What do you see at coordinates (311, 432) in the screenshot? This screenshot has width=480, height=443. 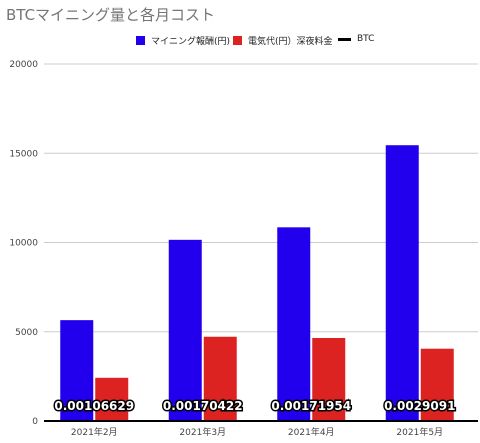 I see `x-tick-label: 2021年4月` at bounding box center [311, 432].